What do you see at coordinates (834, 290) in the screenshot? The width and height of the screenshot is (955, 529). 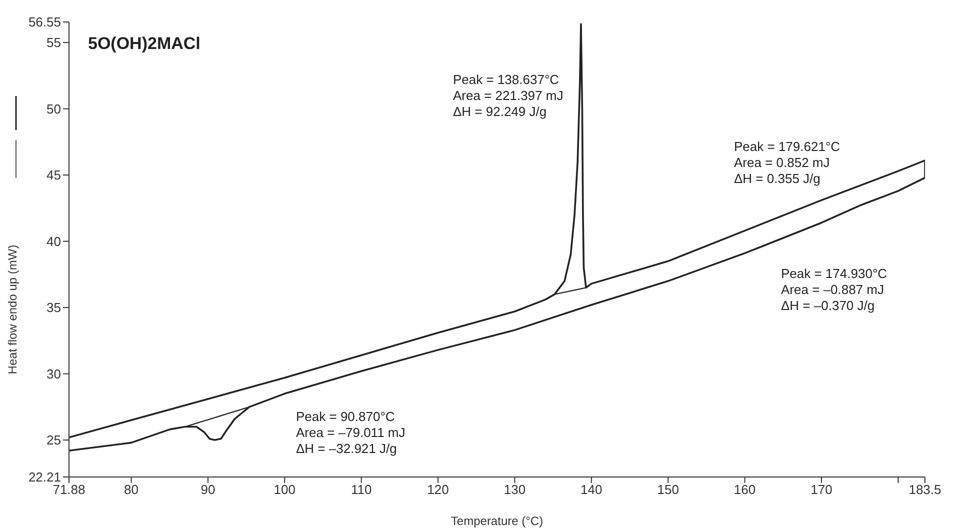 I see `annotation: Peak = 174.930°C Area = –0.887 mJ ΔH = –0.370 J/g` at bounding box center [834, 290].